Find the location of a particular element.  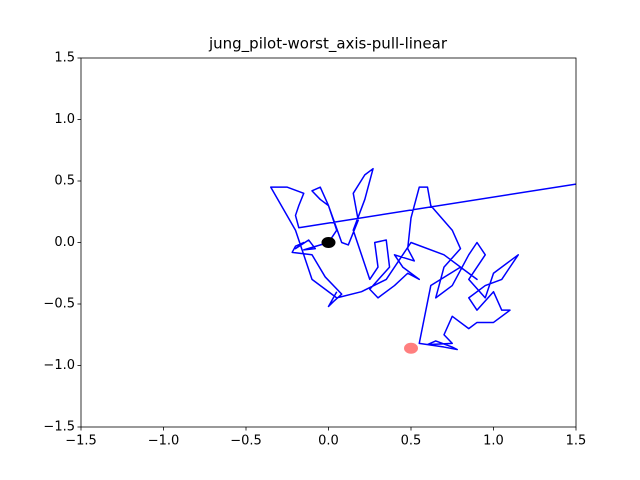

y-tick-label: 1.0 is located at coordinates (64, 119).